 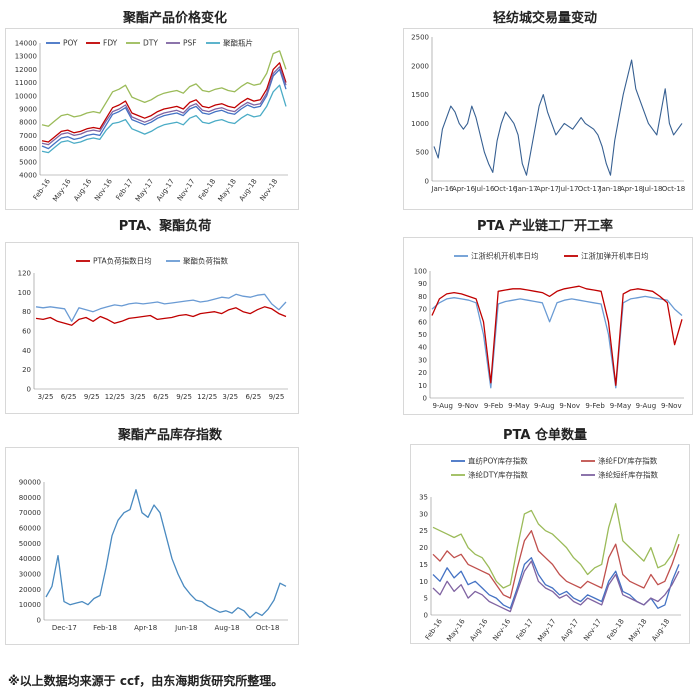 What do you see at coordinates (628, 461) in the screenshot?
I see `legend-label: 涤纶FDY库存指数` at bounding box center [628, 461].